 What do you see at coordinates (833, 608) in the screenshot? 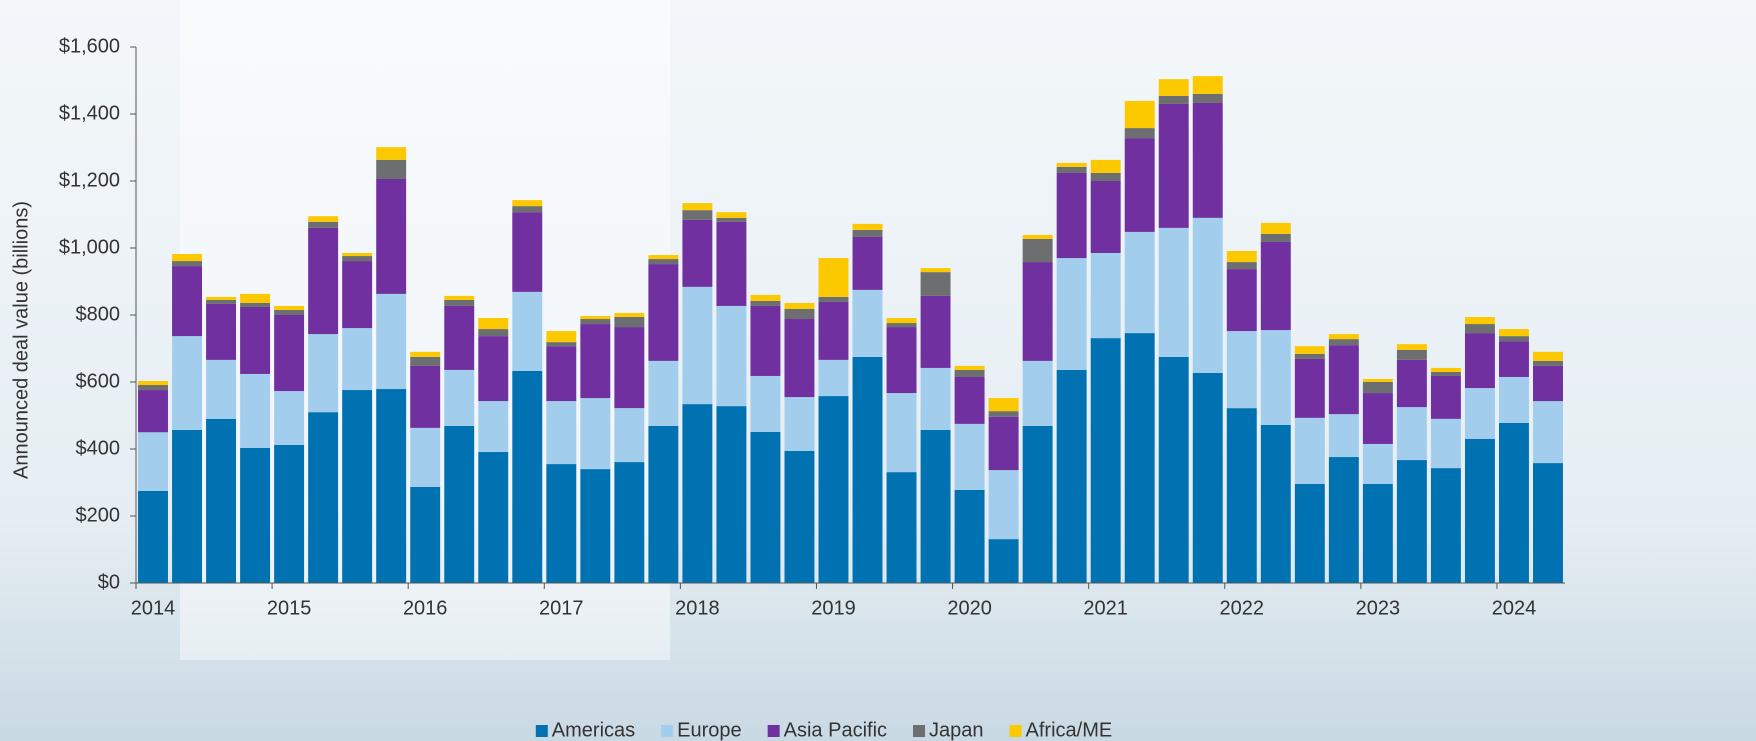
I see `x-tick-label: 2019` at bounding box center [833, 608].